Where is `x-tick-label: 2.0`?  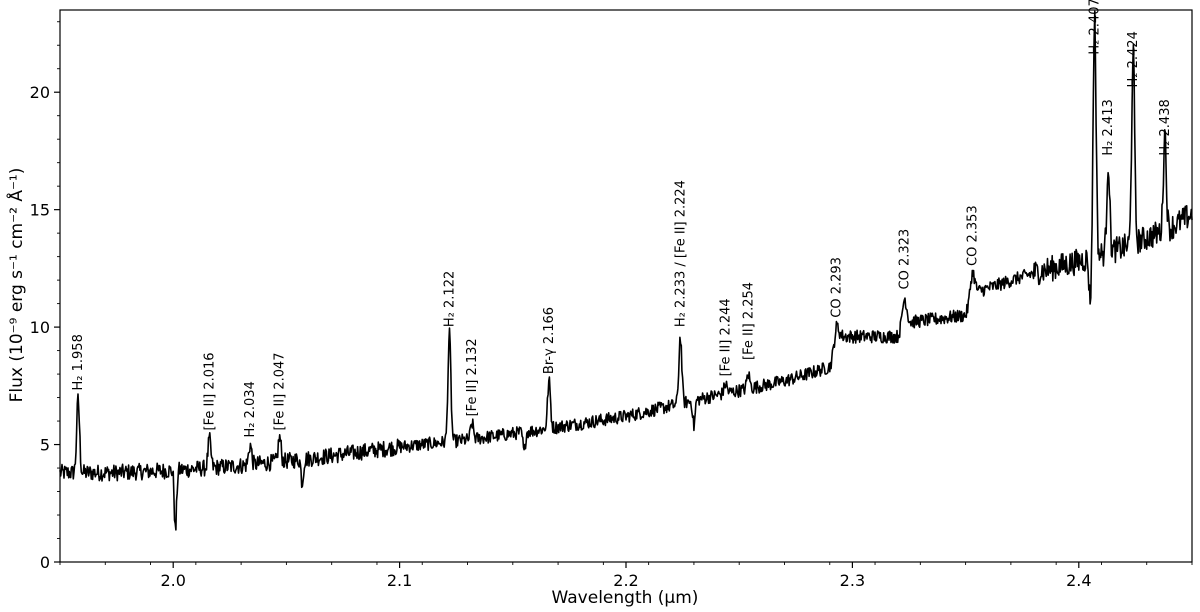 x-tick-label: 2.0 is located at coordinates (172, 580).